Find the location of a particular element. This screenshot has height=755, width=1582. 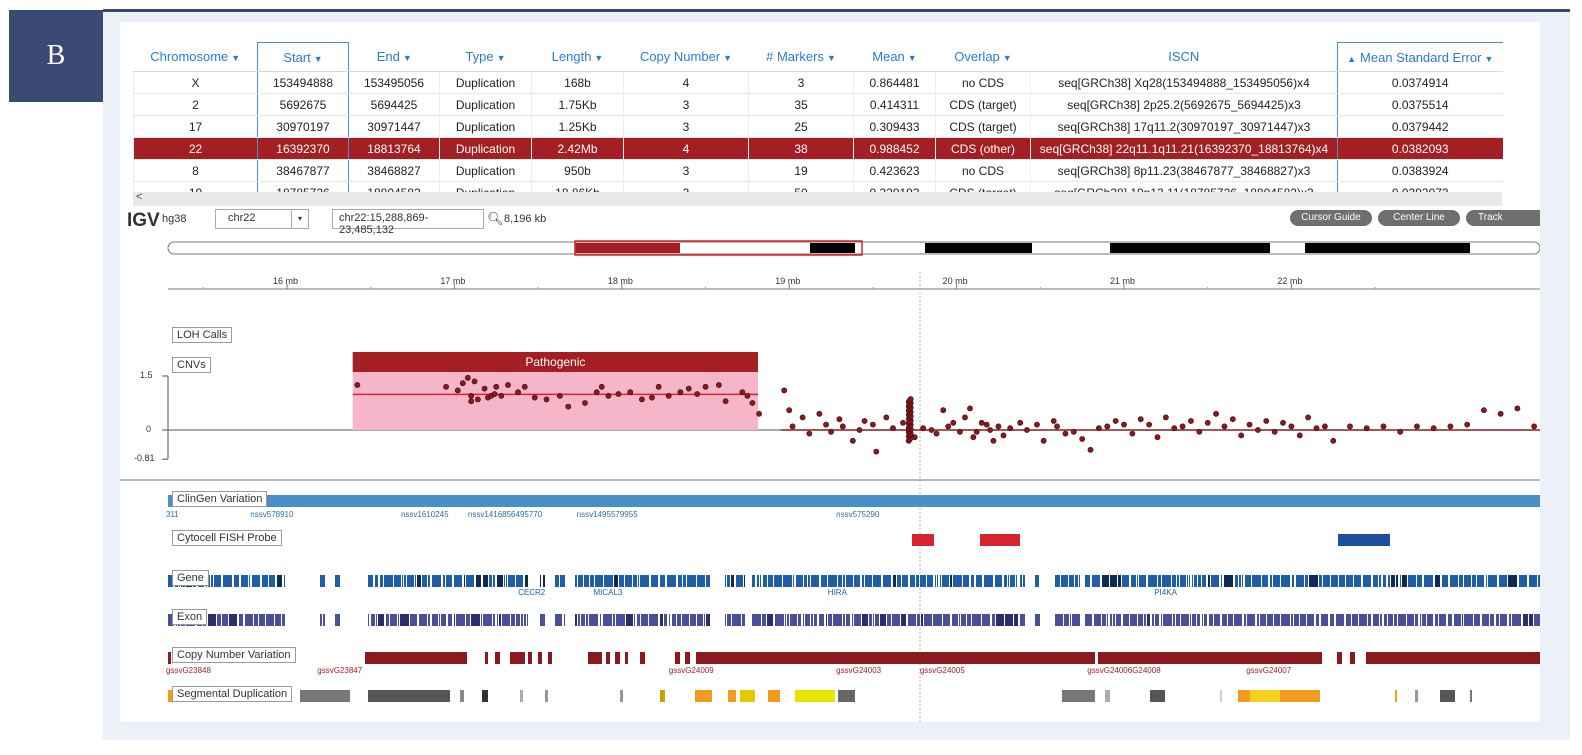

column-header: Chromosome ▼ is located at coordinates (195, 57).